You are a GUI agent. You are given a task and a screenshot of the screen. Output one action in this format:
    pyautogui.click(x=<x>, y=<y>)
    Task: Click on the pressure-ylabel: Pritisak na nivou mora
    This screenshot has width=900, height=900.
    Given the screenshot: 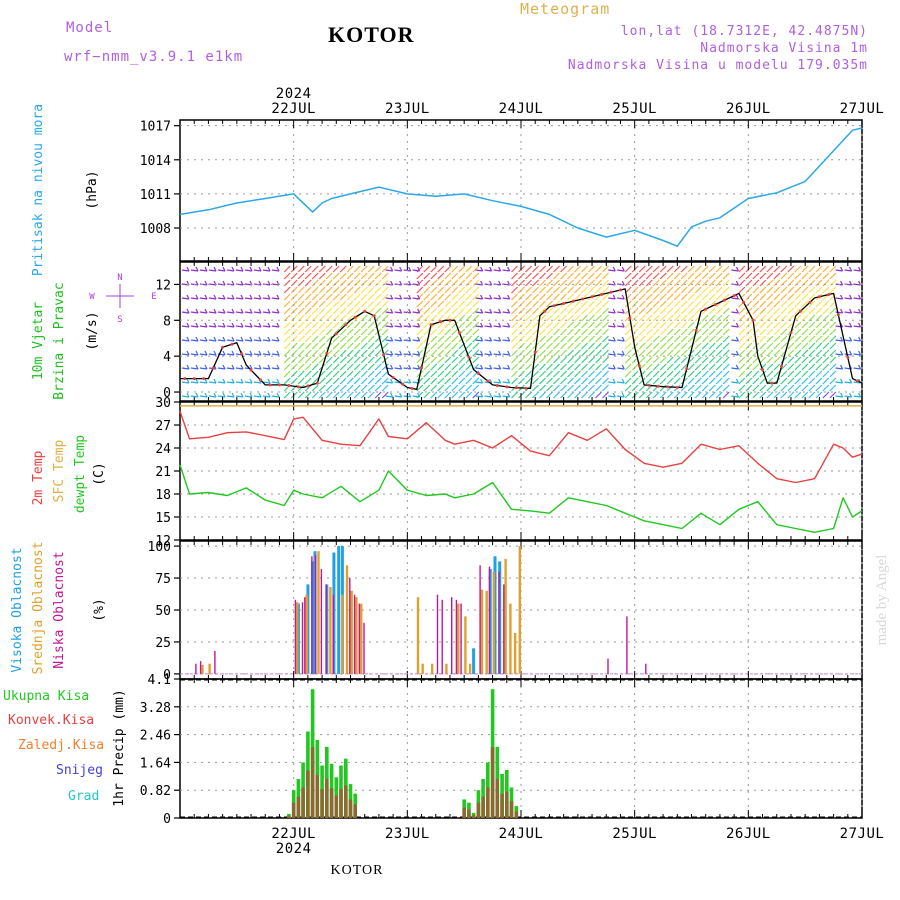 What is the action you would take?
    pyautogui.click(x=38, y=190)
    